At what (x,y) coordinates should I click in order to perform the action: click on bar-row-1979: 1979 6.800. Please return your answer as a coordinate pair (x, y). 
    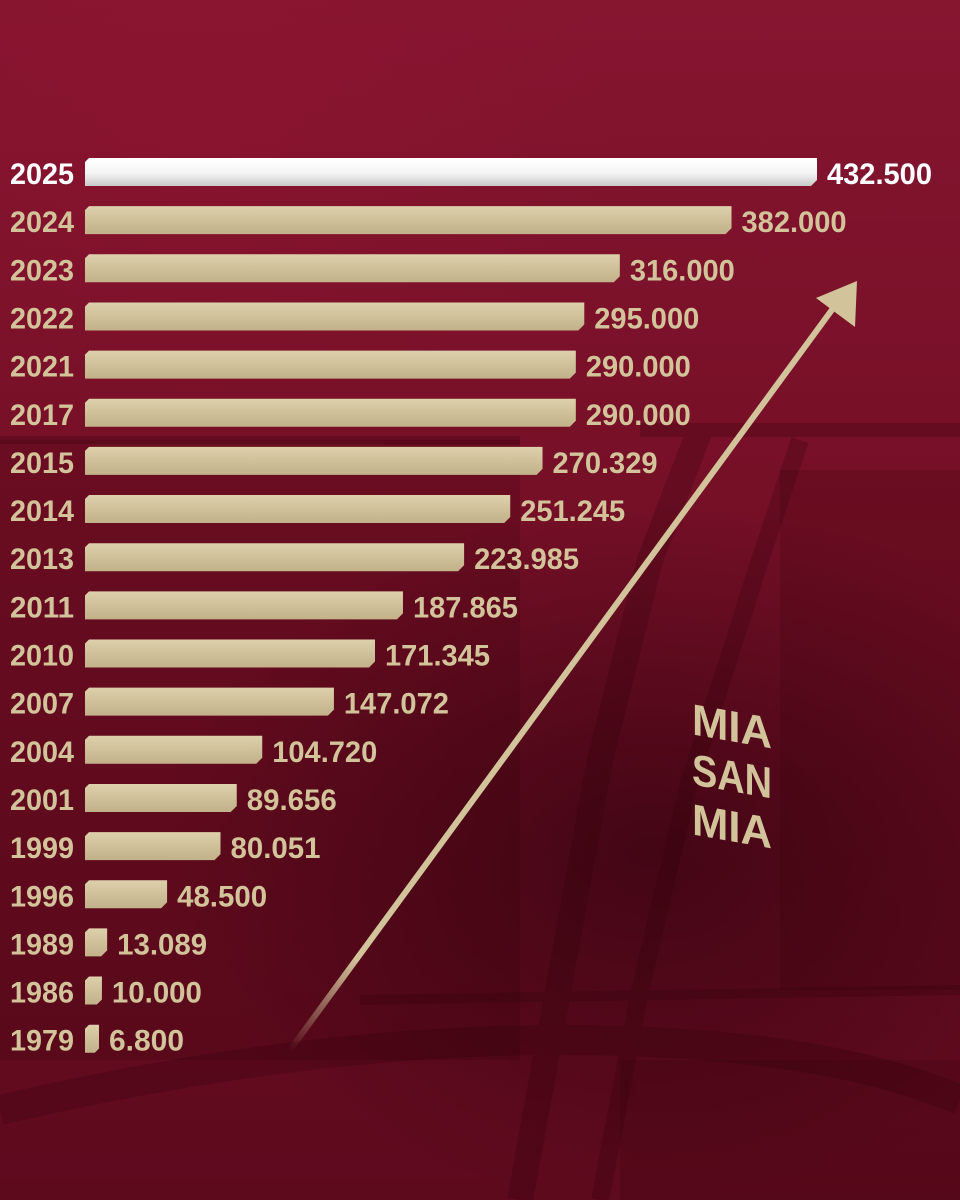
    Looking at the image, I should click on (97, 1041).